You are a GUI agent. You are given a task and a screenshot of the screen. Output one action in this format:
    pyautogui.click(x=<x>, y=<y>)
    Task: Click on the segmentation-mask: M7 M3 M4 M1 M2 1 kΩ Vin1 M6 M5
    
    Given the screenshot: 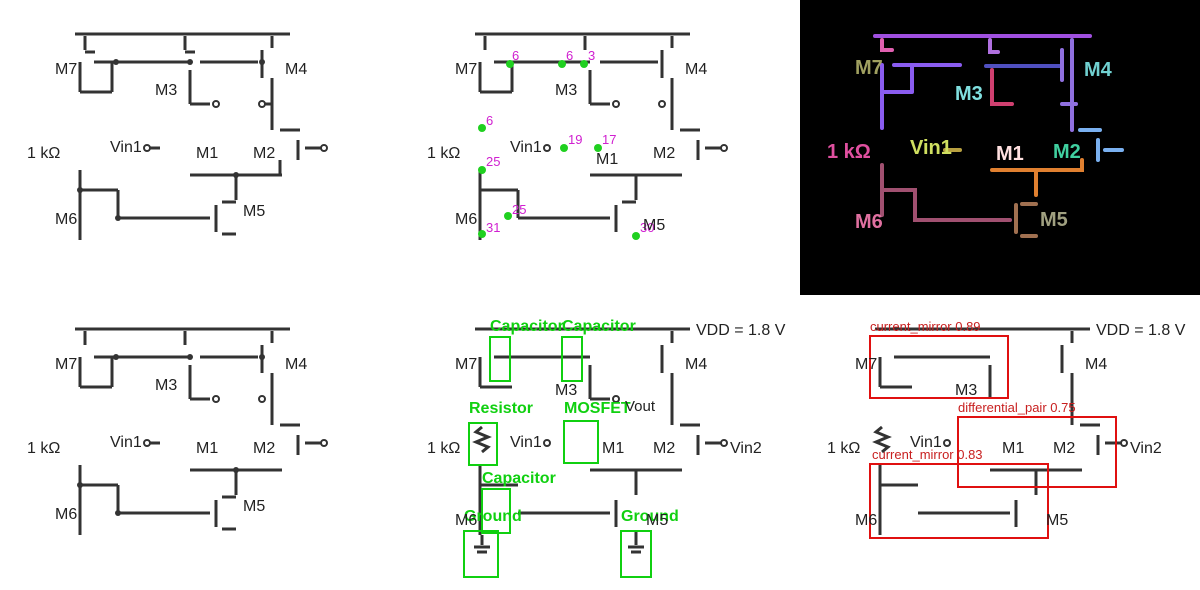 What is the action you would take?
    pyautogui.click(x=975, y=136)
    